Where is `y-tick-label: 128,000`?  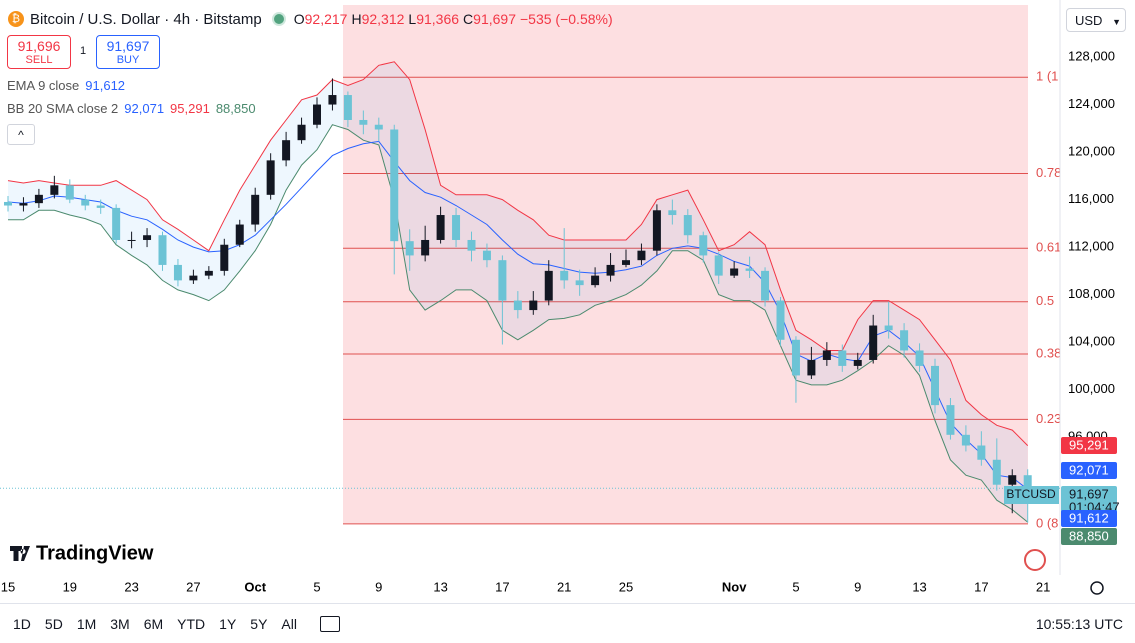 y-tick-label: 128,000 is located at coordinates (1091, 55).